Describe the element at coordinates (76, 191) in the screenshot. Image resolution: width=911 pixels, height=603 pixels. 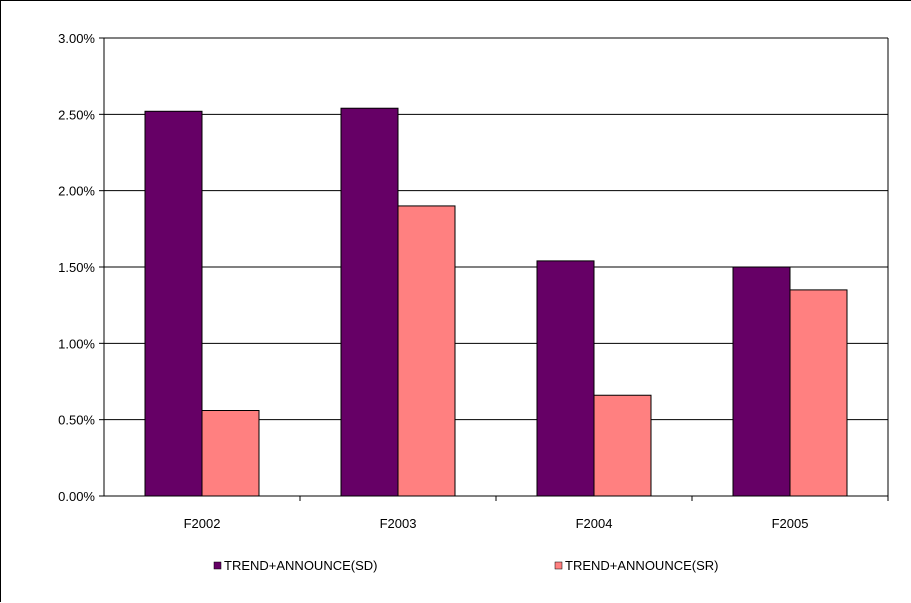
I see `y-tick-label: 2.00%` at that location.